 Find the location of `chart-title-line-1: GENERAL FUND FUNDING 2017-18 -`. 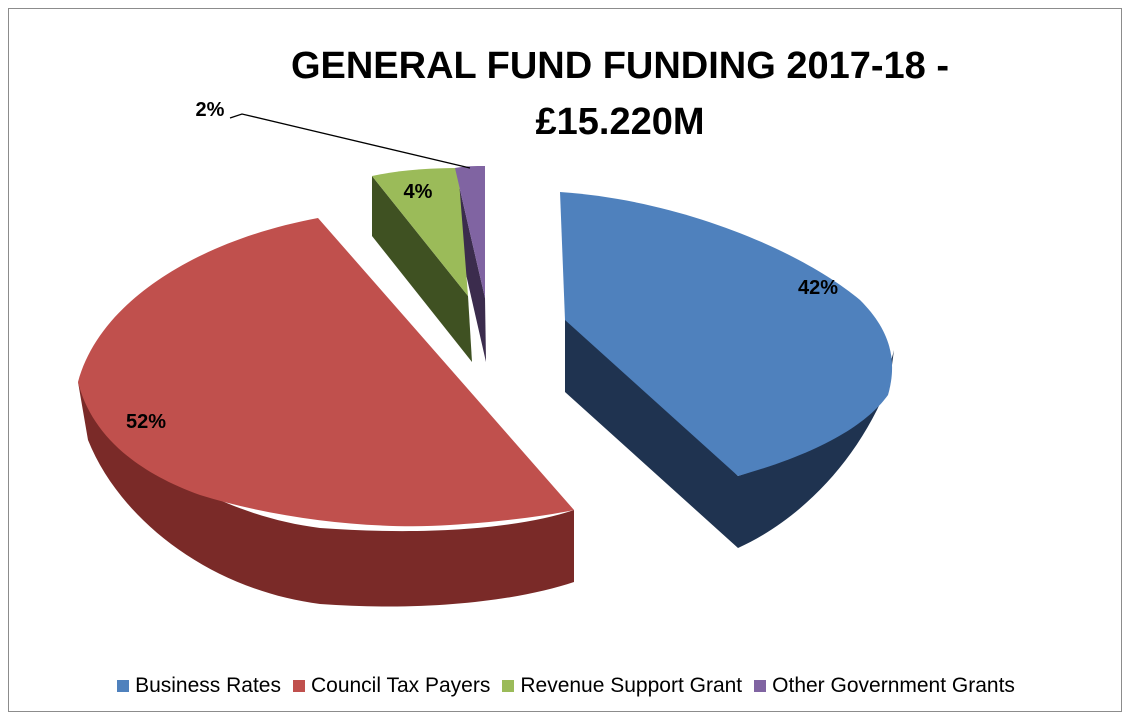

chart-title-line-1: GENERAL FUND FUNDING 2017-18 - is located at coordinates (620, 66).